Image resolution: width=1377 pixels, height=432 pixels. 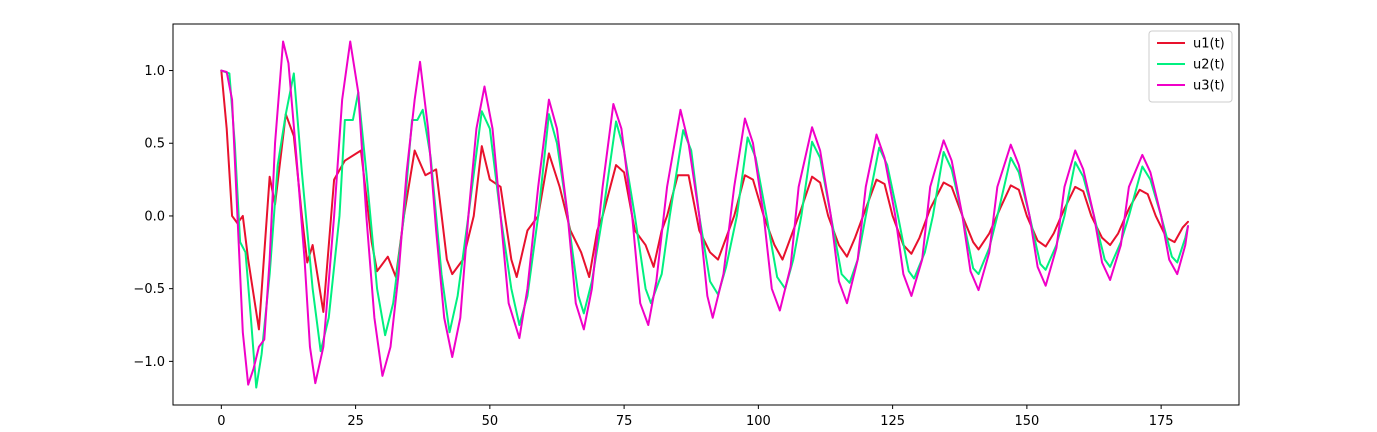 I want to click on x-tick-label: 0, so click(x=221, y=421).